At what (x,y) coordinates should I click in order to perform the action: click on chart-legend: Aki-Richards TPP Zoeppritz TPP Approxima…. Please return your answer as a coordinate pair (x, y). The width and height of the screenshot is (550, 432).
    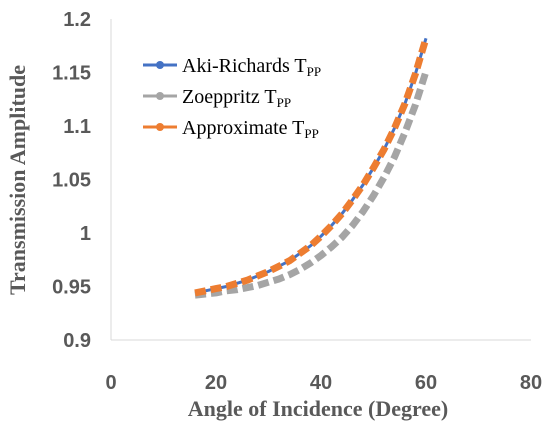
    Looking at the image, I should click on (232, 98).